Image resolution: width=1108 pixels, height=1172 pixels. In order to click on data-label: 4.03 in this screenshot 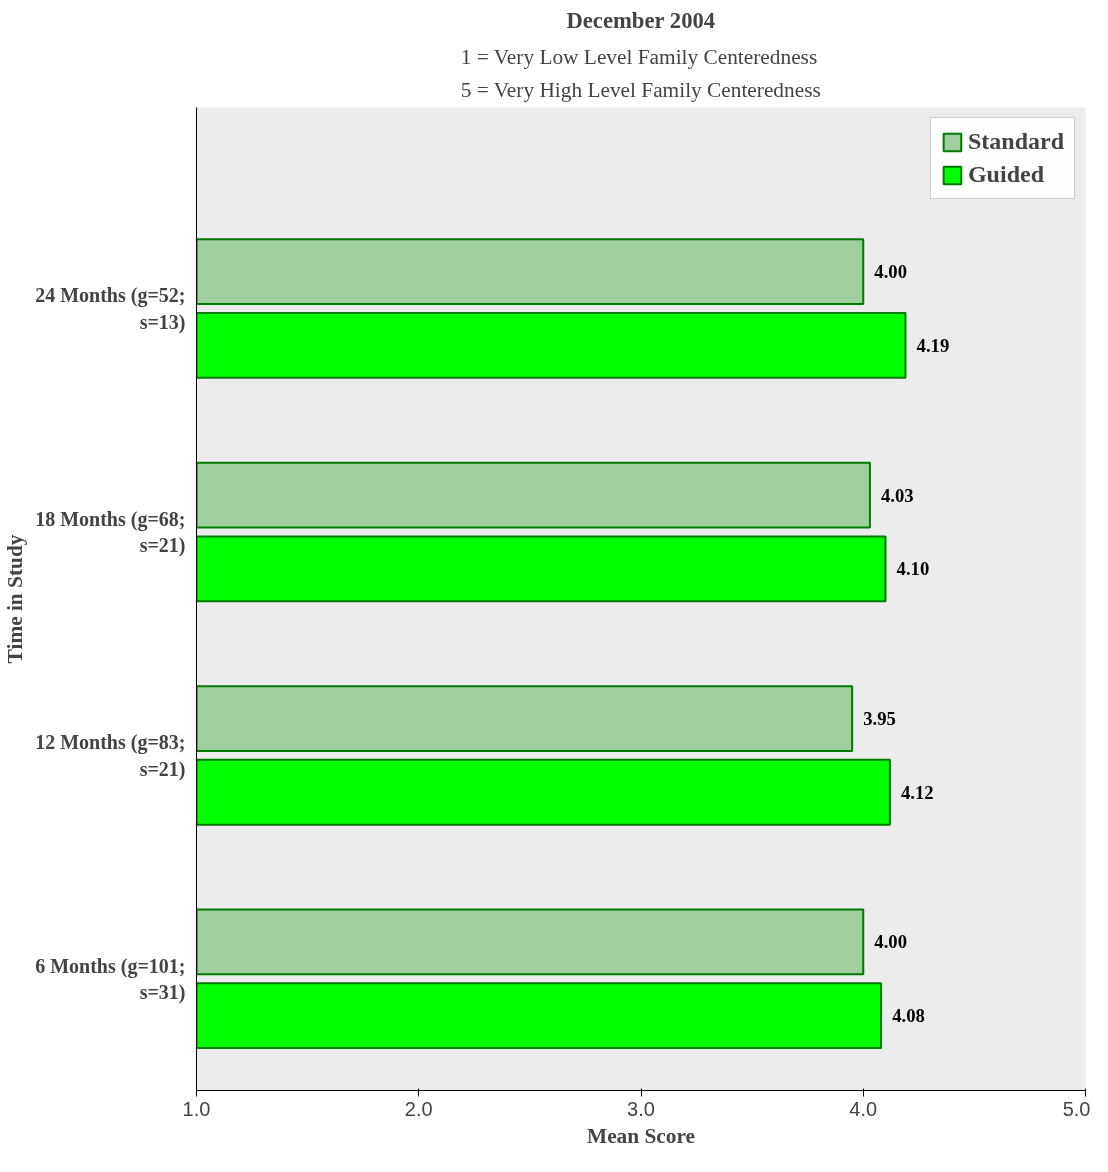, I will do `click(897, 495)`.